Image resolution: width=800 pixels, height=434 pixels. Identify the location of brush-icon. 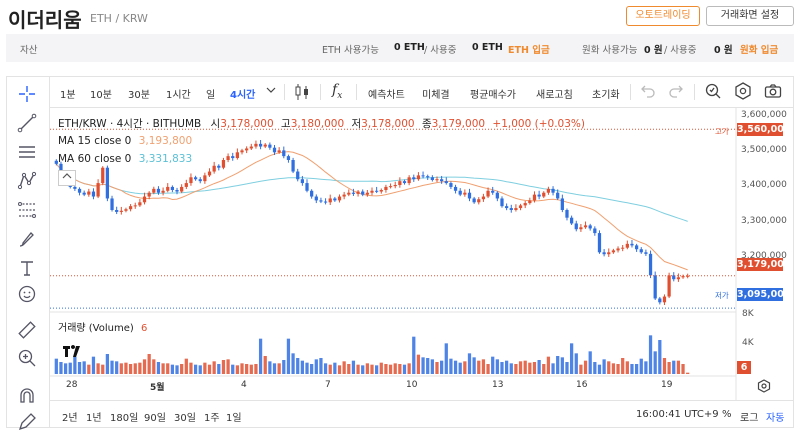
(27, 240).